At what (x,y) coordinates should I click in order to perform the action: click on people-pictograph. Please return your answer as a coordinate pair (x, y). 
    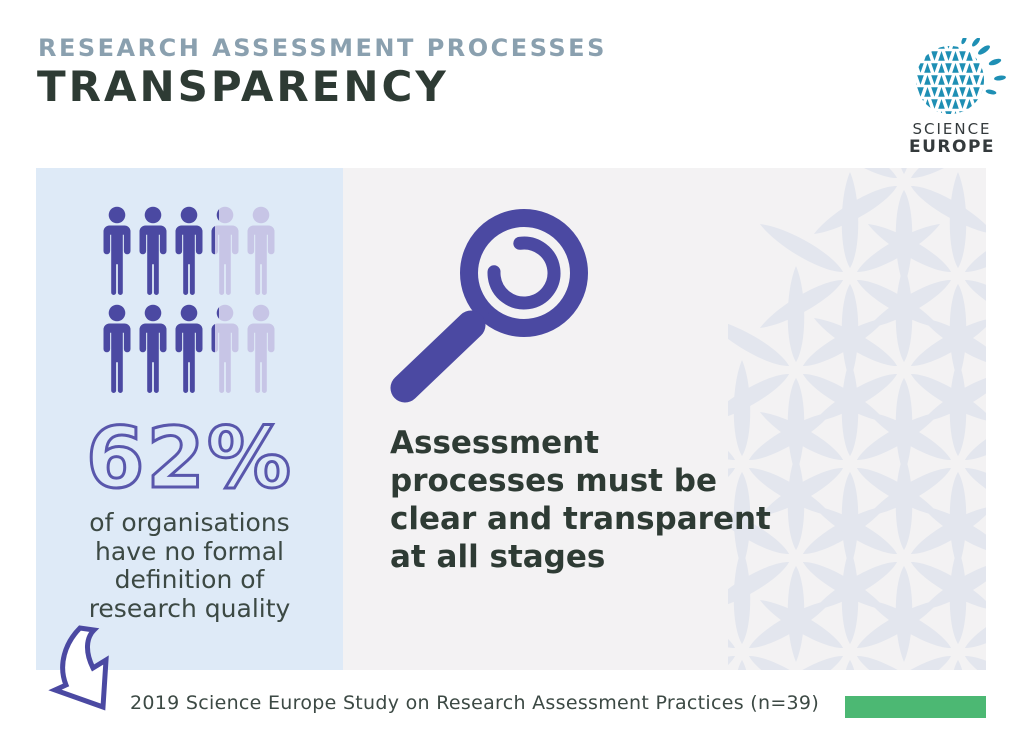
    Looking at the image, I should click on (189, 301).